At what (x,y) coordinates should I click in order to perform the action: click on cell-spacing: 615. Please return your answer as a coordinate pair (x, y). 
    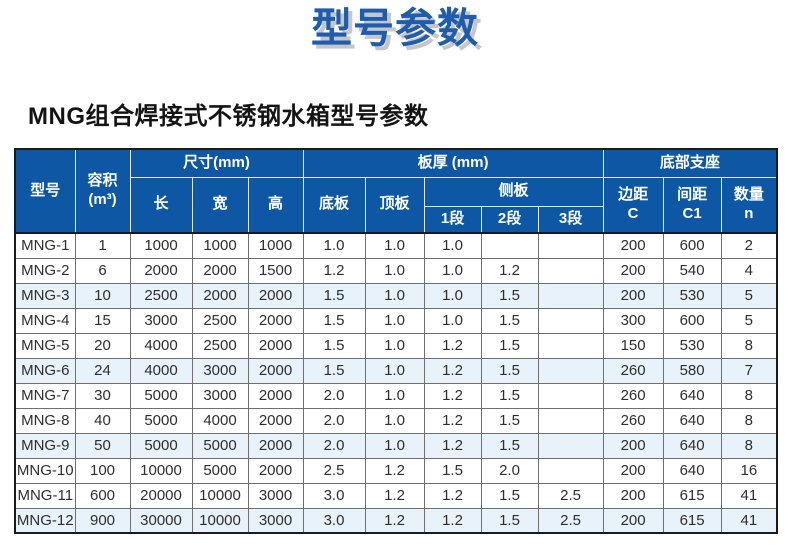
    Looking at the image, I should click on (692, 520).